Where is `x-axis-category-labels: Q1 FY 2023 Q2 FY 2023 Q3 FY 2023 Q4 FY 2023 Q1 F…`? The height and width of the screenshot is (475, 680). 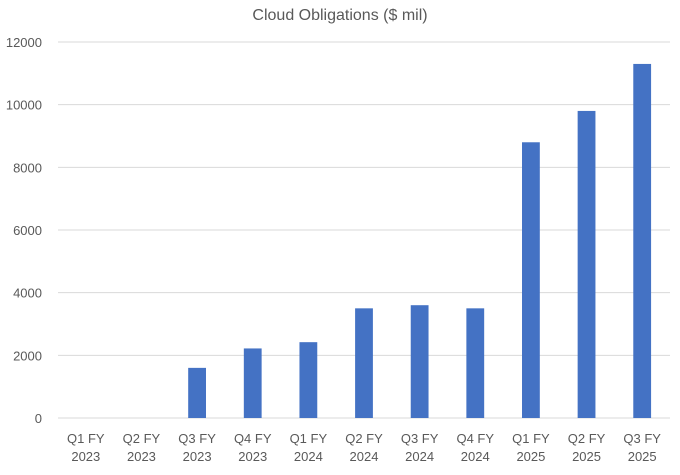
x-axis-category-labels: Q1 FY 2023 Q2 FY 2023 Q3 FY 2023 Q4 FY 2023 Q1 F… is located at coordinates (364, 447).